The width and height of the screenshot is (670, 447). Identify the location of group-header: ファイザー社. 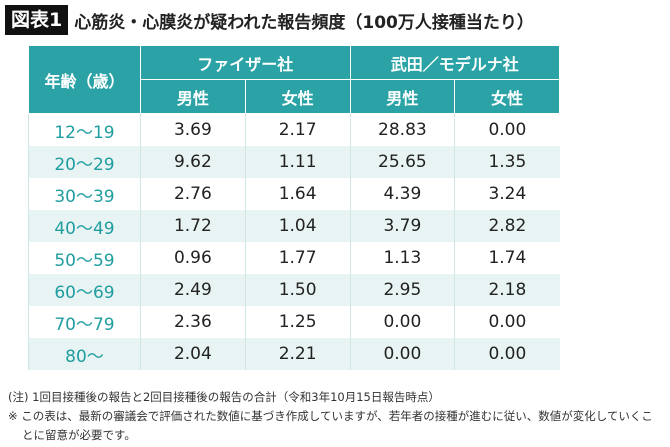
(245, 62).